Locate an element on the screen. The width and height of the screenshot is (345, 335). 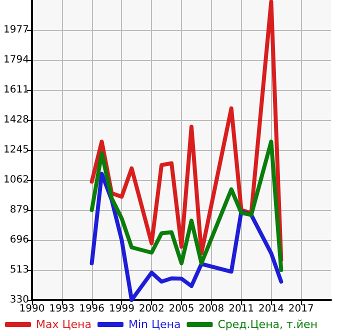
legend-label: Min Цена is located at coordinates (154, 324).